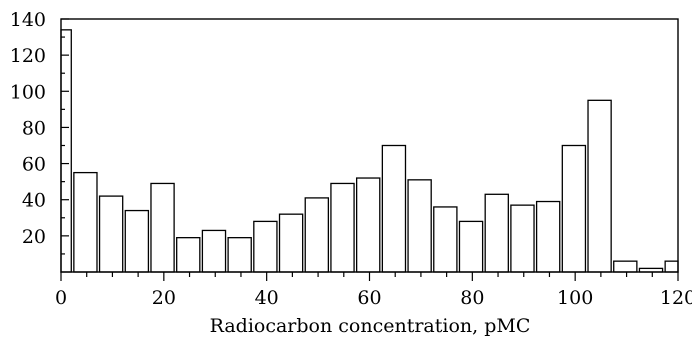 This screenshot has height=337, width=692. What do you see at coordinates (575, 298) in the screenshot?
I see `x-tick-label: 100` at bounding box center [575, 298].